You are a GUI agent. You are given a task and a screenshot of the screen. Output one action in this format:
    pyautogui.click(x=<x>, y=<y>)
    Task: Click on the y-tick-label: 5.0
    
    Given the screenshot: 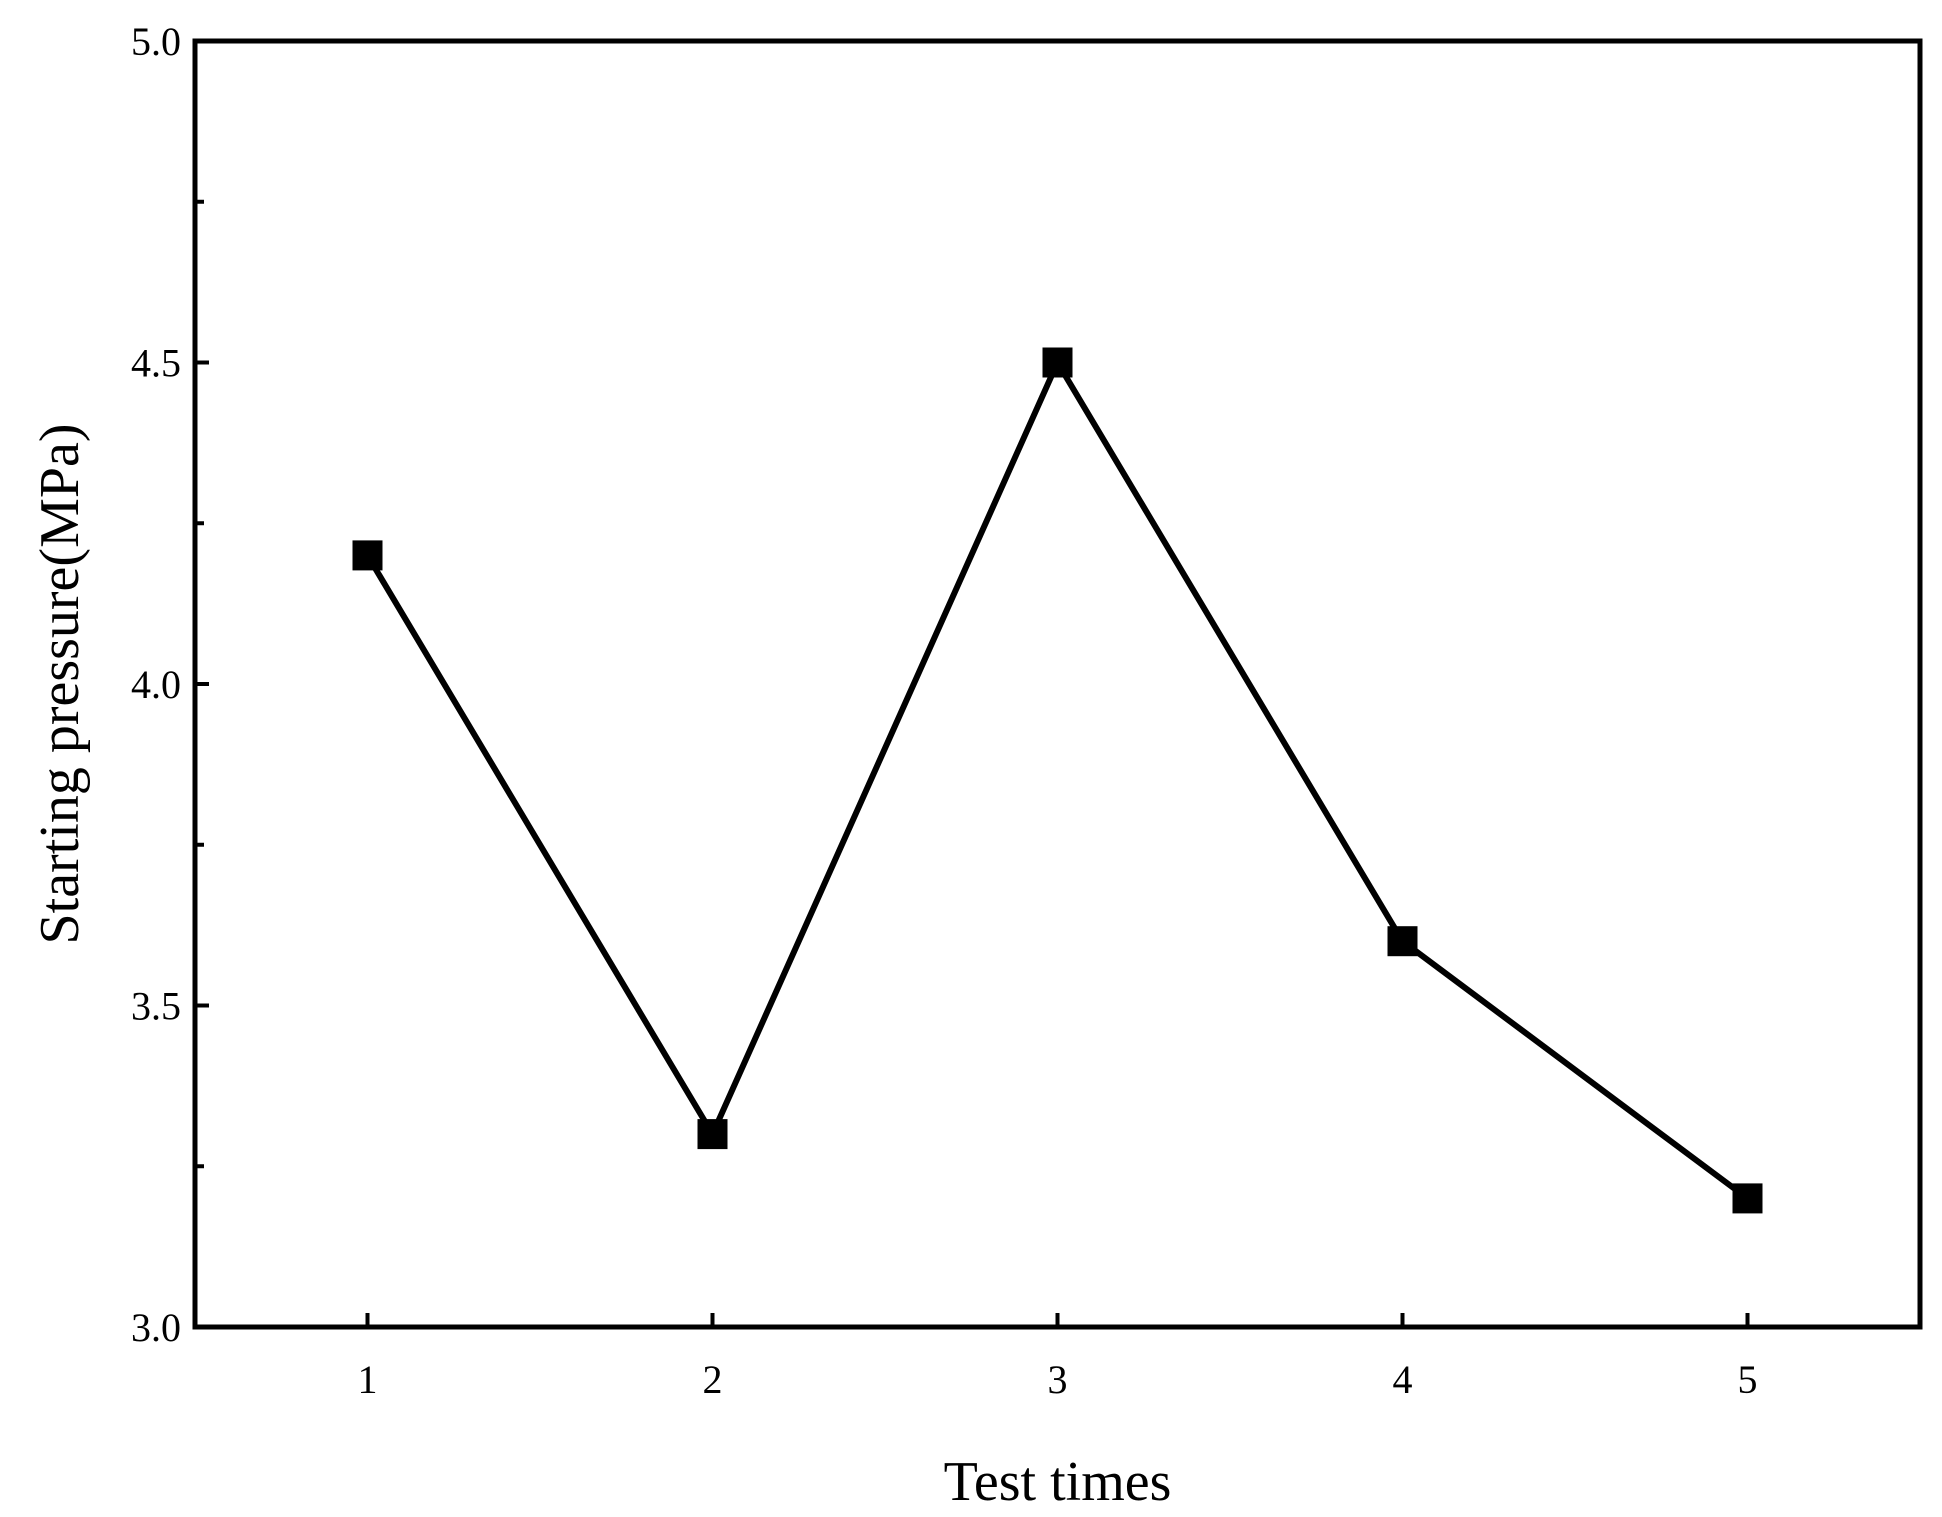 What is the action you would take?
    pyautogui.click(x=156, y=41)
    